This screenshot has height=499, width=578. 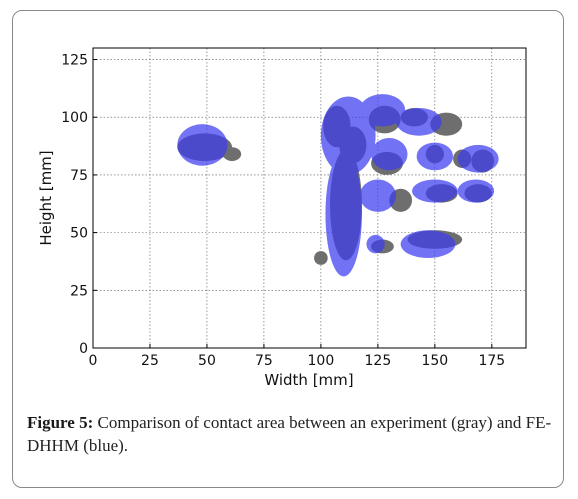 What do you see at coordinates (150, 361) in the screenshot?
I see `x-tick-label: 25` at bounding box center [150, 361].